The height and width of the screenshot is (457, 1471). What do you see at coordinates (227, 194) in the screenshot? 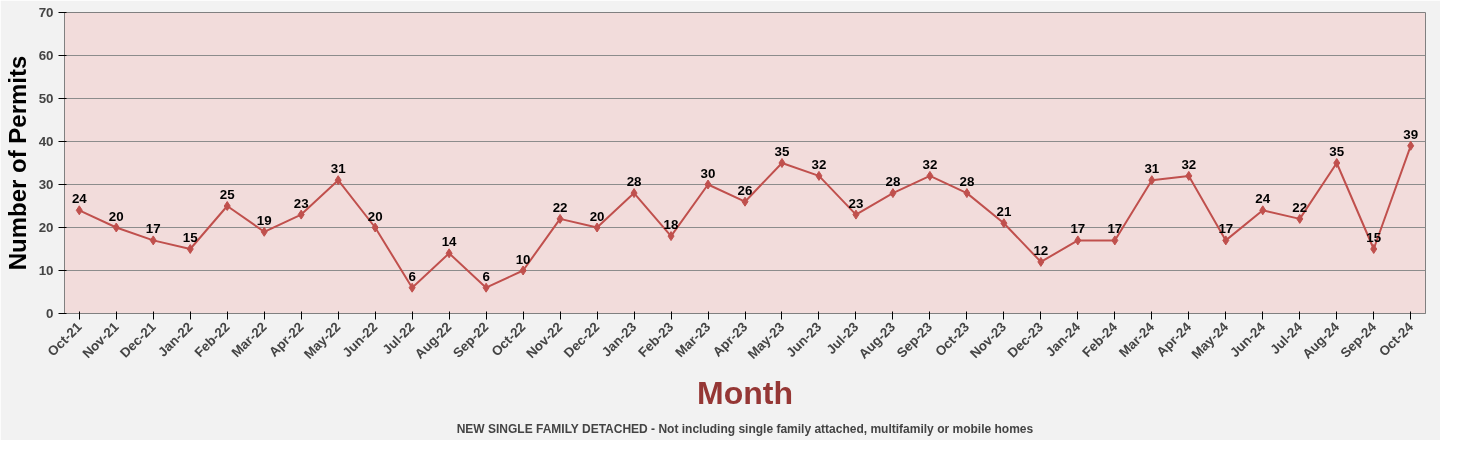
I see `data-label: 25` at bounding box center [227, 194].